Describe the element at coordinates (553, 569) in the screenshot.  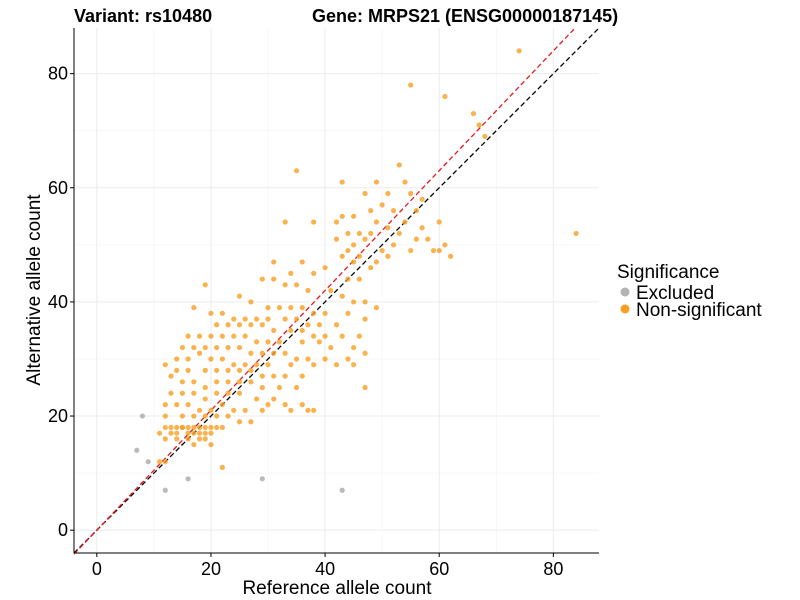
I see `x-tick-label: 80` at that location.